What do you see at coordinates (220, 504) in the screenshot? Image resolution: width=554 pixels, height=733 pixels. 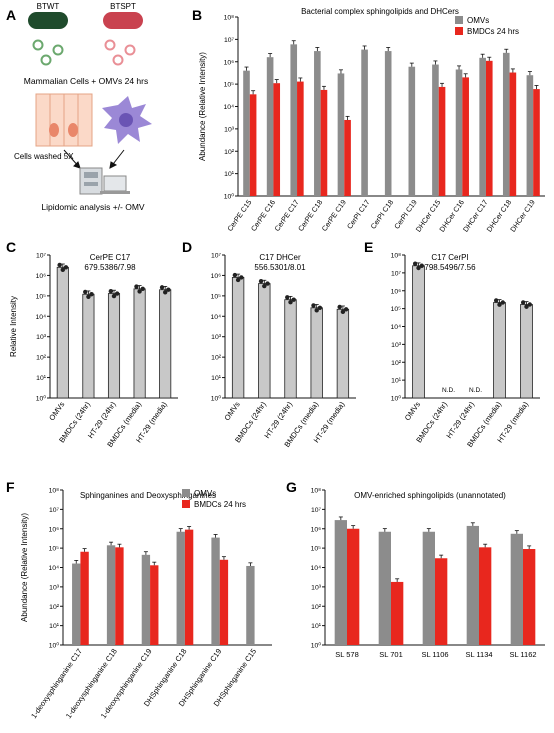 I see `legend-label: BMDCs 24 hrs` at bounding box center [220, 504].